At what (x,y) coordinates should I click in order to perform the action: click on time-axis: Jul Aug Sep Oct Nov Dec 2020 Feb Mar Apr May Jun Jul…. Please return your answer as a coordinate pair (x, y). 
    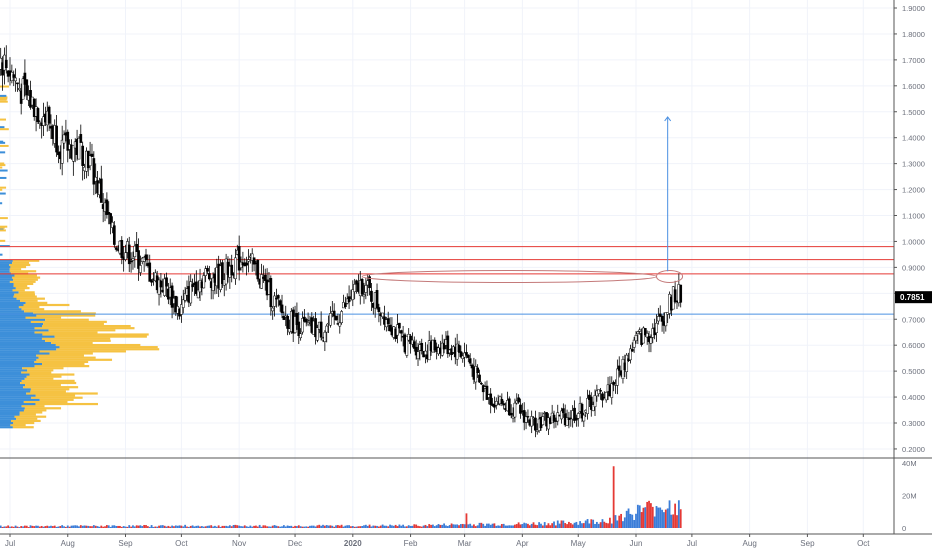
    Looking at the image, I should click on (437, 541).